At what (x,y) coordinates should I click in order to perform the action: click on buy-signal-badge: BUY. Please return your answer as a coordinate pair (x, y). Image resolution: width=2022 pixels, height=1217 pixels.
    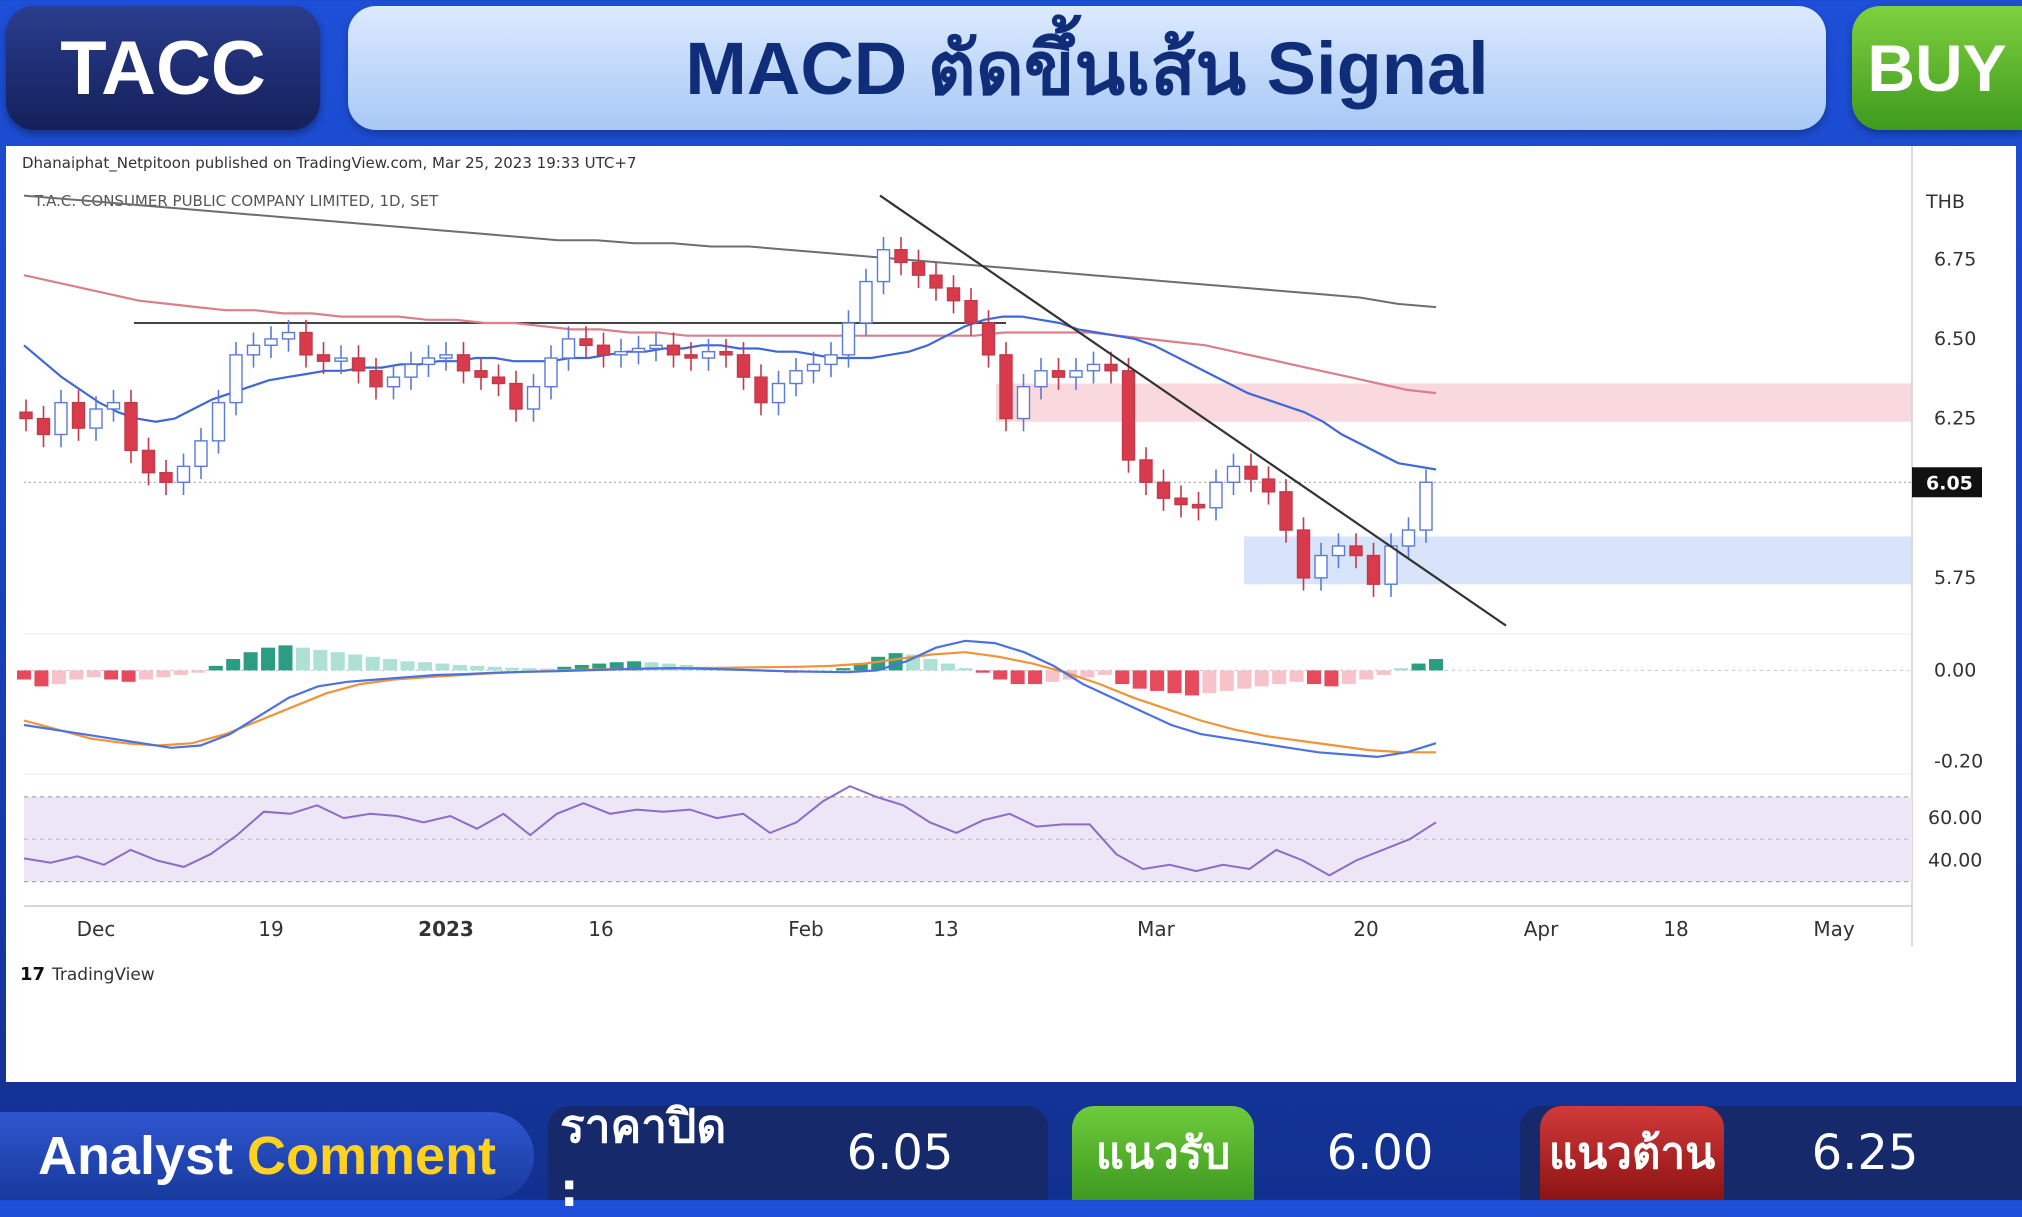
    Looking at the image, I should click on (1937, 68).